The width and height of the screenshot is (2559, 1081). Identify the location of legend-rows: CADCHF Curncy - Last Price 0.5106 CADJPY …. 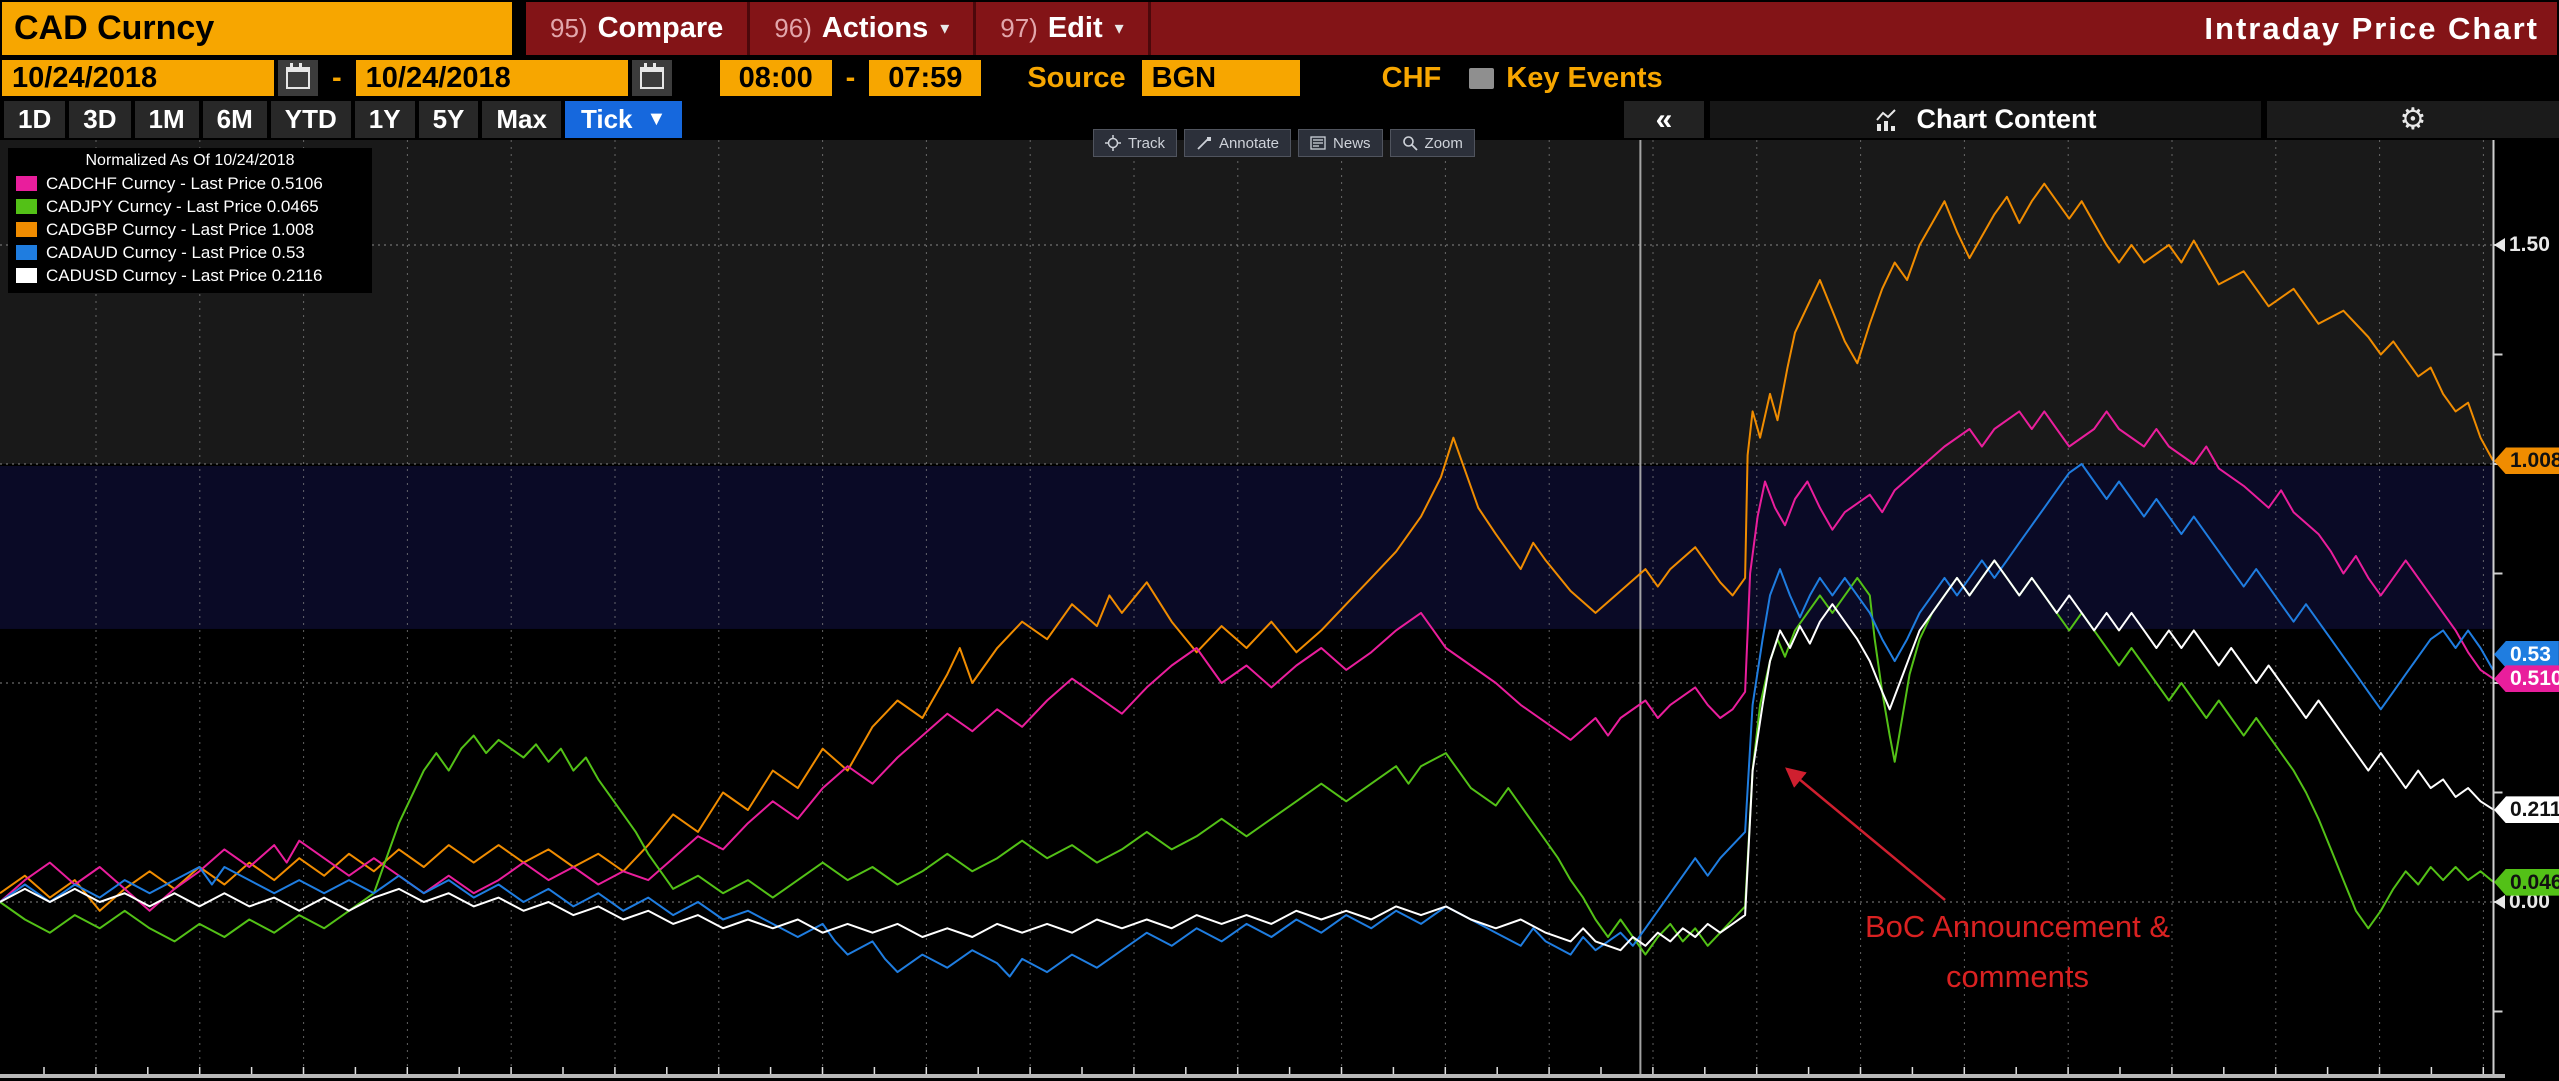
(190, 229).